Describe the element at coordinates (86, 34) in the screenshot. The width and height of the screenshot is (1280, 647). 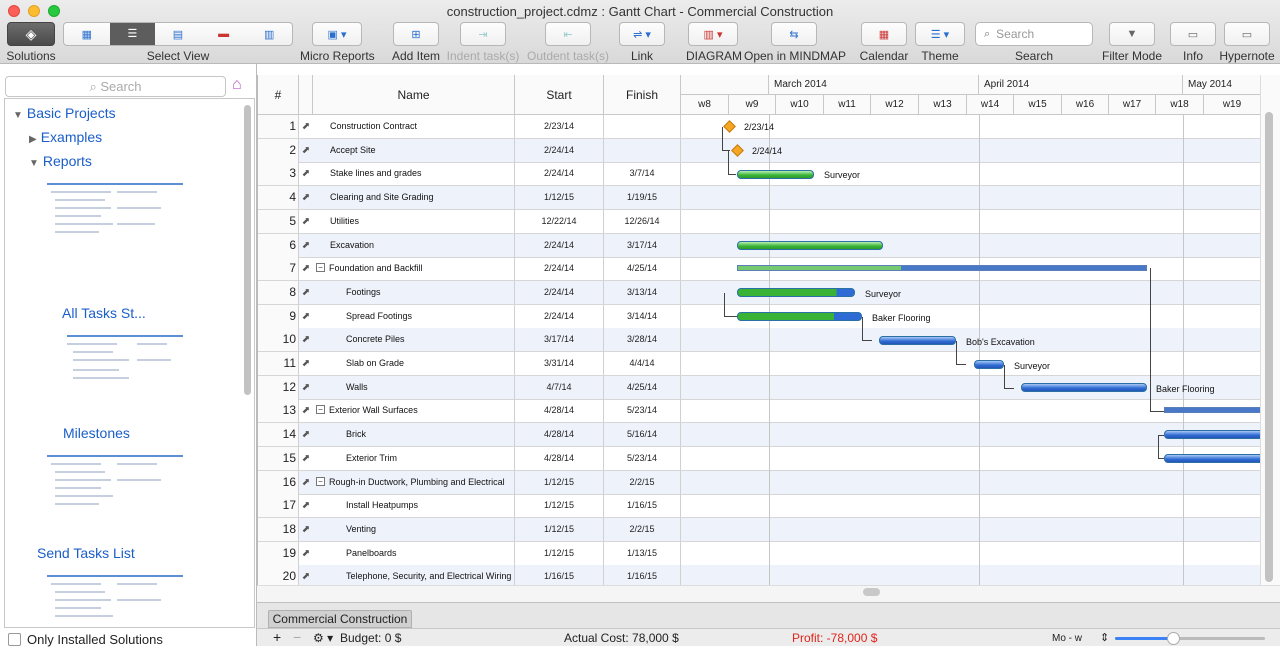
I see `view-grid-icon: ▦` at that location.